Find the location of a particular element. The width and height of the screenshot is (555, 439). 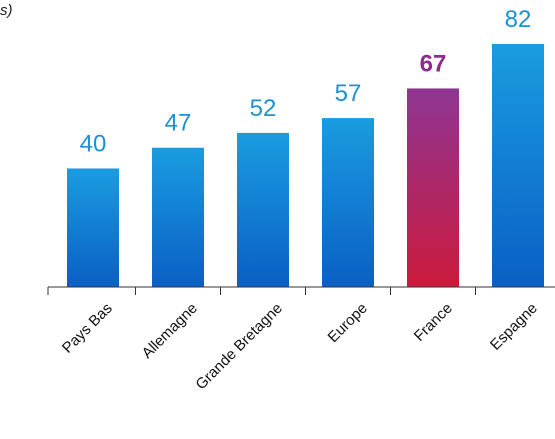

axis-unit-fragment: s) is located at coordinates (6, 10).